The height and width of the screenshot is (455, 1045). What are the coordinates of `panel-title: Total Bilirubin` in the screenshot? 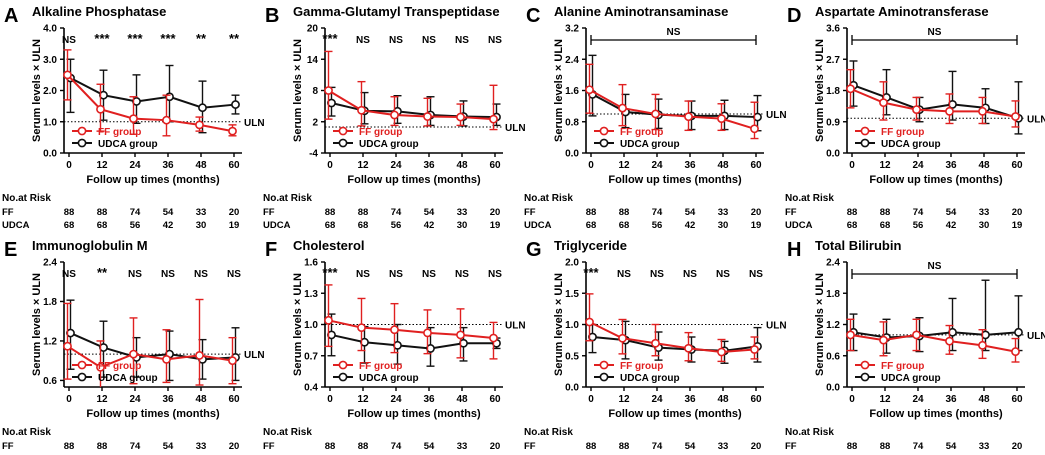 It's located at (858, 245).